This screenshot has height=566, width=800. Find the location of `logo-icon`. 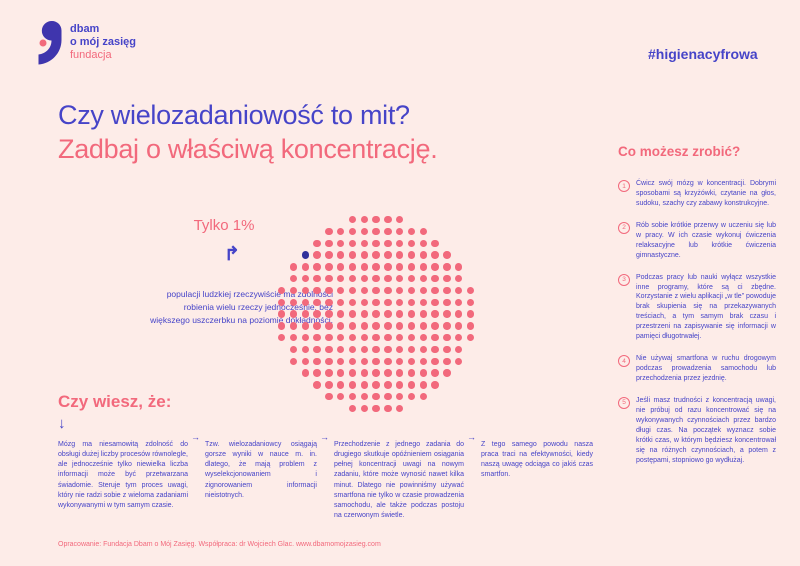

logo-icon is located at coordinates (50, 42).